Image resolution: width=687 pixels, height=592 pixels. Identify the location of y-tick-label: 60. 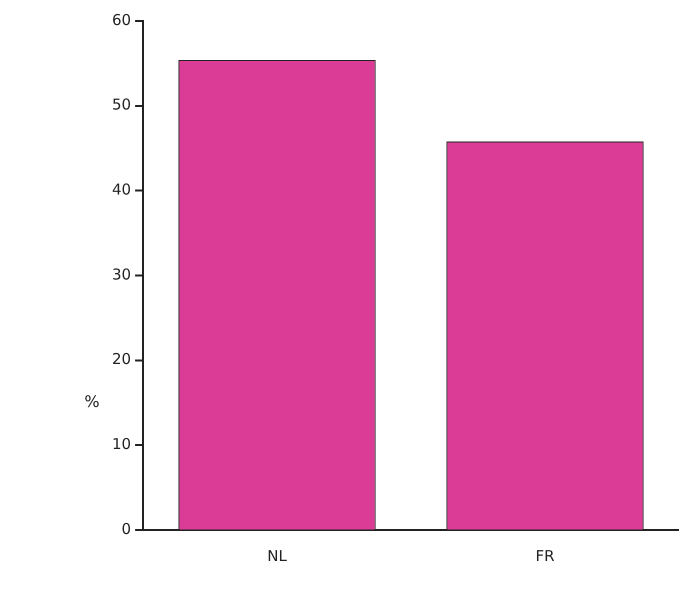
(122, 19).